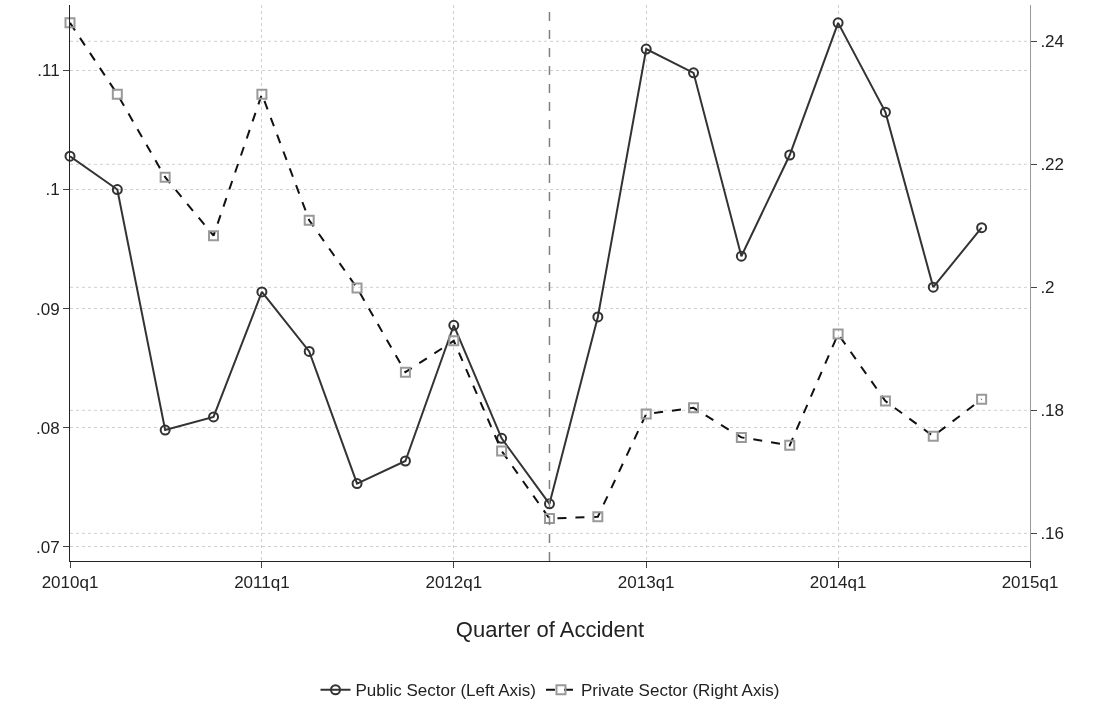 The image size is (1100, 713). Describe the element at coordinates (47, 428) in the screenshot. I see `y-tick-label: .08` at that location.